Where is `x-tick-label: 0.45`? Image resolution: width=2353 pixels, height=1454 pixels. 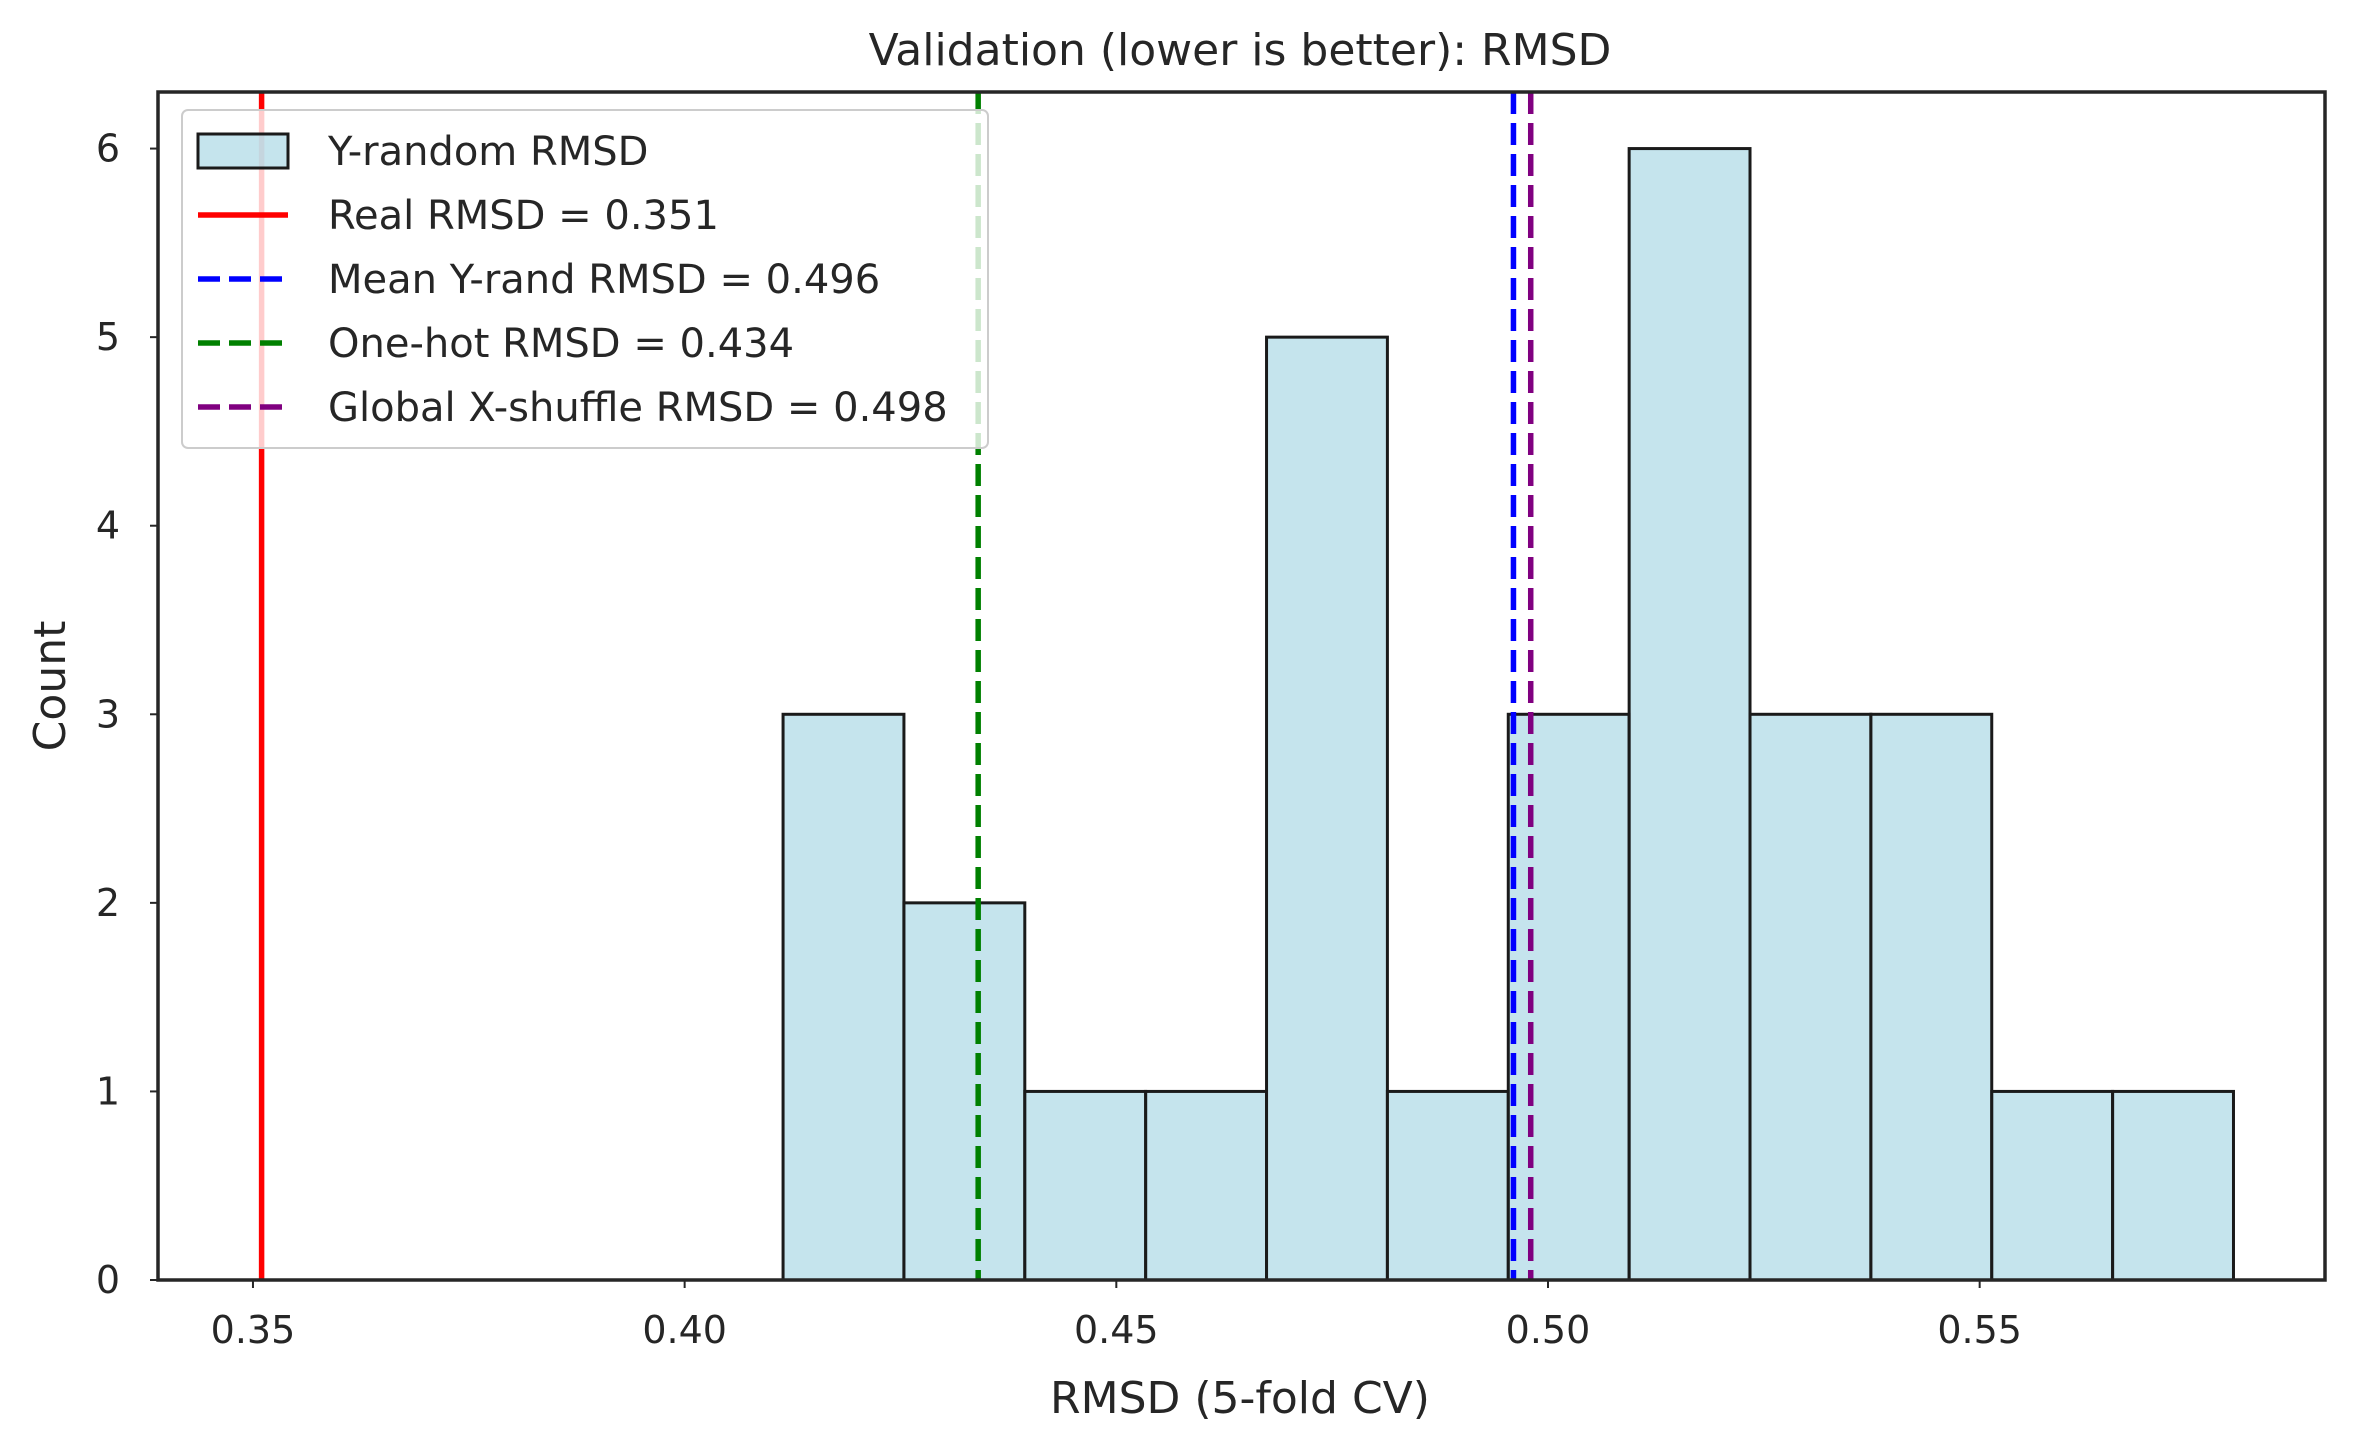
x-tick-label: 0.45 is located at coordinates (1116, 1330).